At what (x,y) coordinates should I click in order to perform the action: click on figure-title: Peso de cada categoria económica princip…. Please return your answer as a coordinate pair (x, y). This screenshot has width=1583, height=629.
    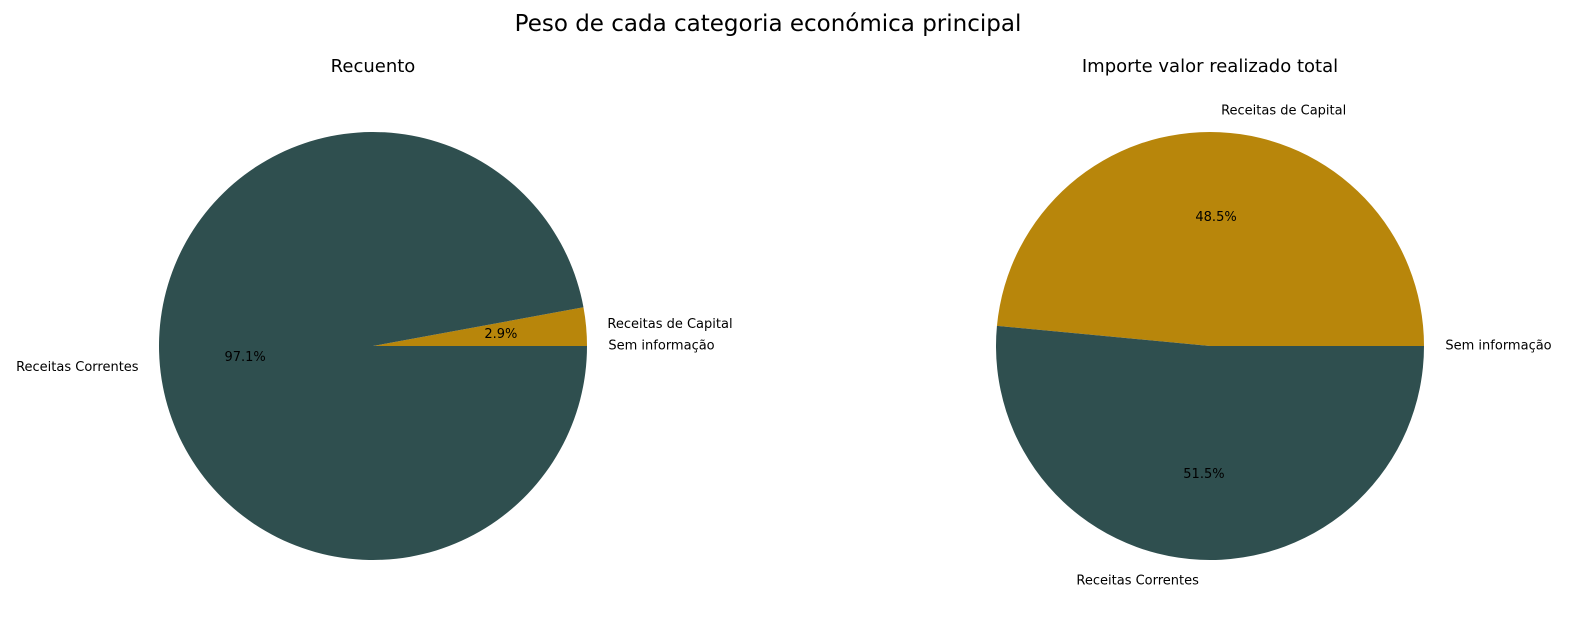
    Looking at the image, I should click on (768, 24).